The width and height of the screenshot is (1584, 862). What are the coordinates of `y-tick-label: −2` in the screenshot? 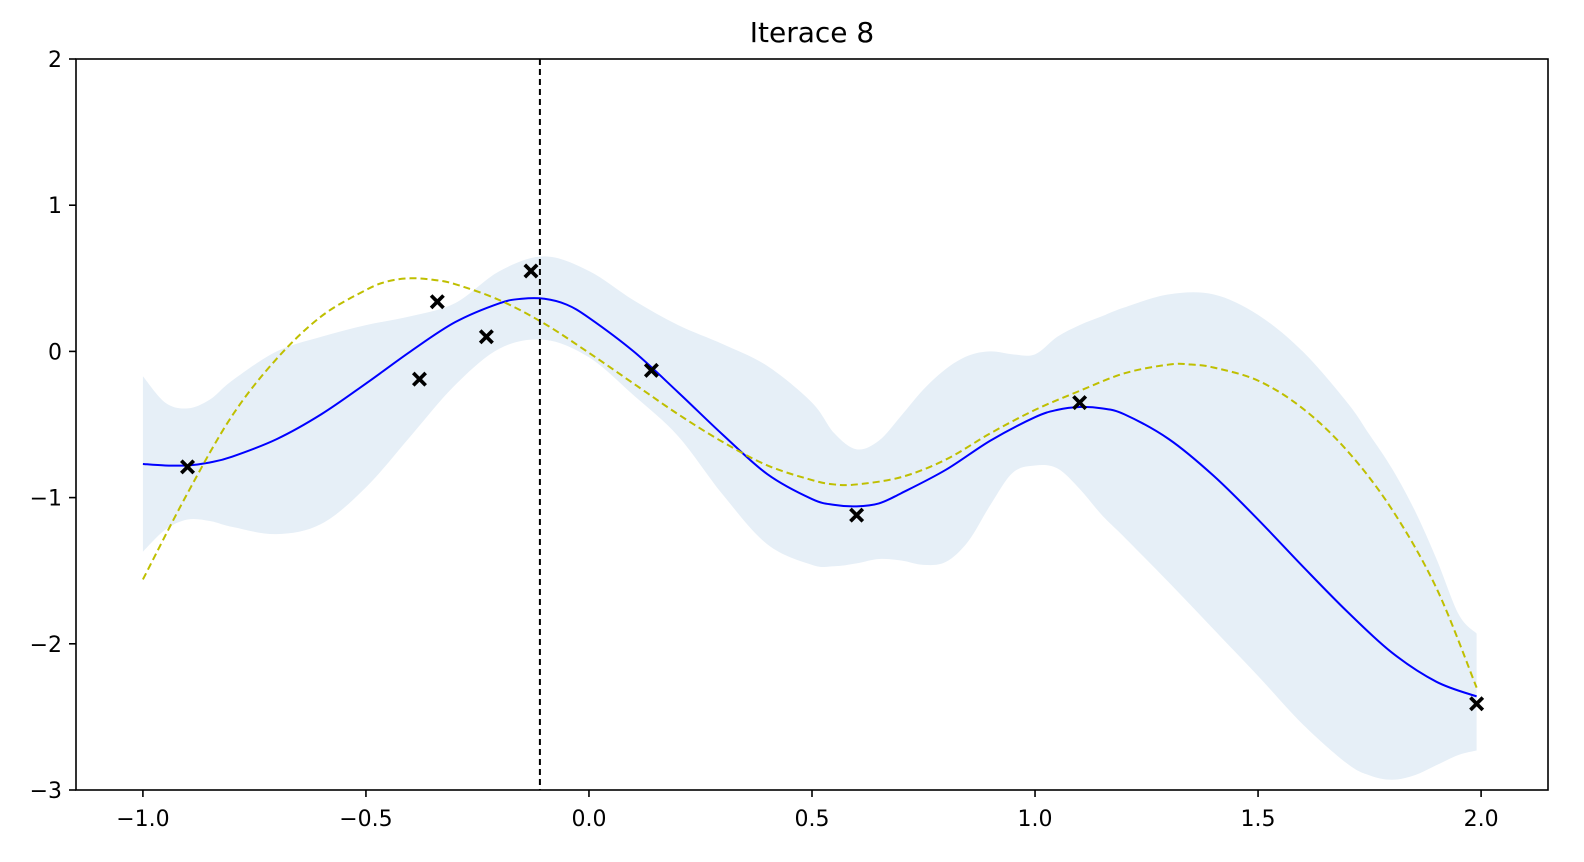 It's located at (46, 645).